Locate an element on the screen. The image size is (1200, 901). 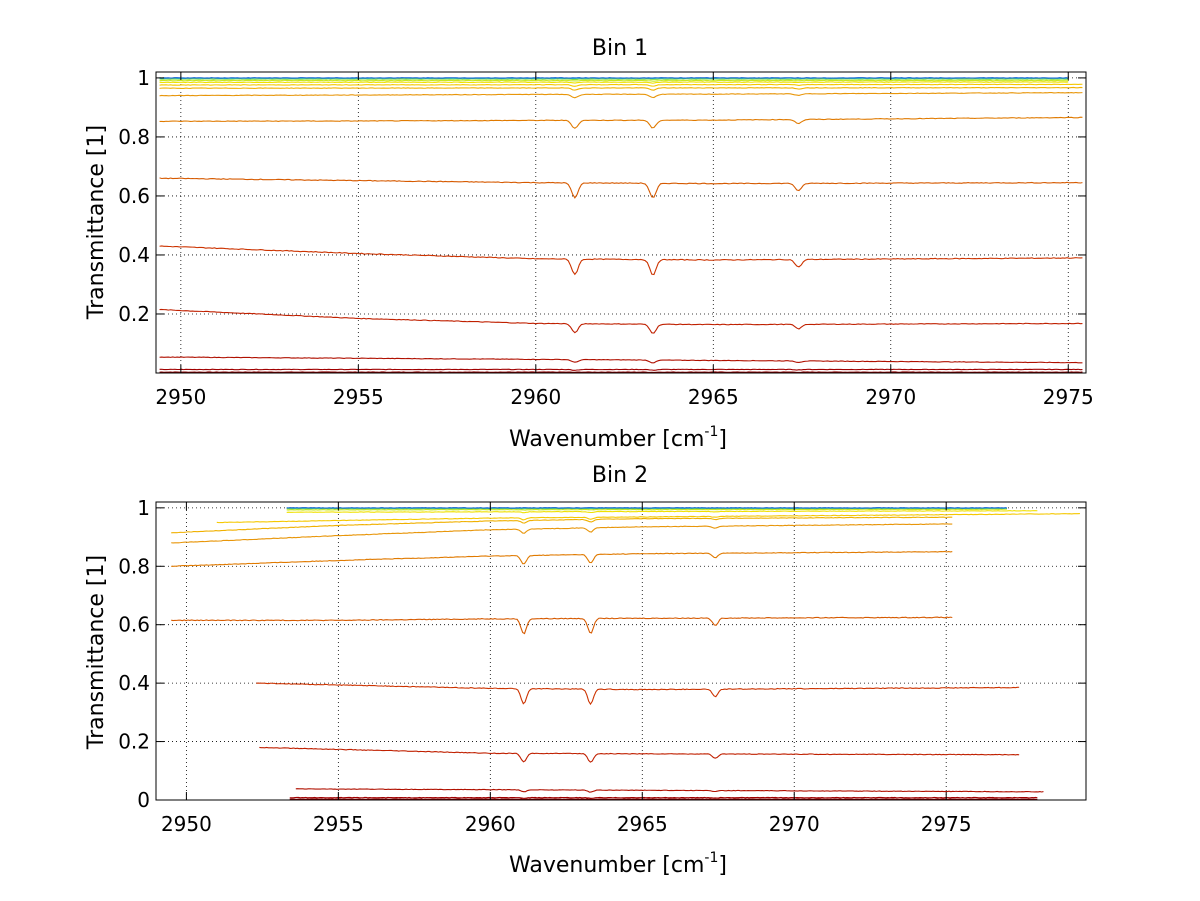
chart-title: Bin 1 is located at coordinates (620, 48).